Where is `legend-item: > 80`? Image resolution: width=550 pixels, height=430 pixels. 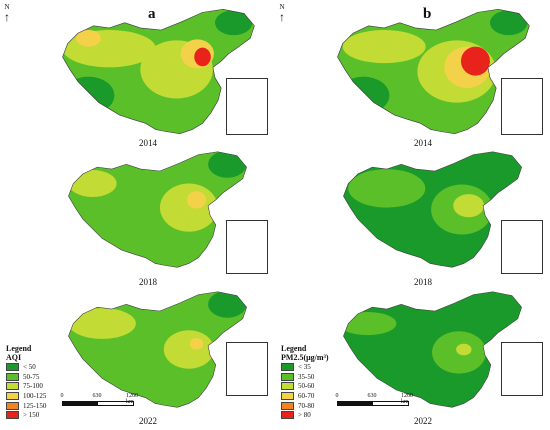
legend-item: > 80 is located at coordinates (305, 415).